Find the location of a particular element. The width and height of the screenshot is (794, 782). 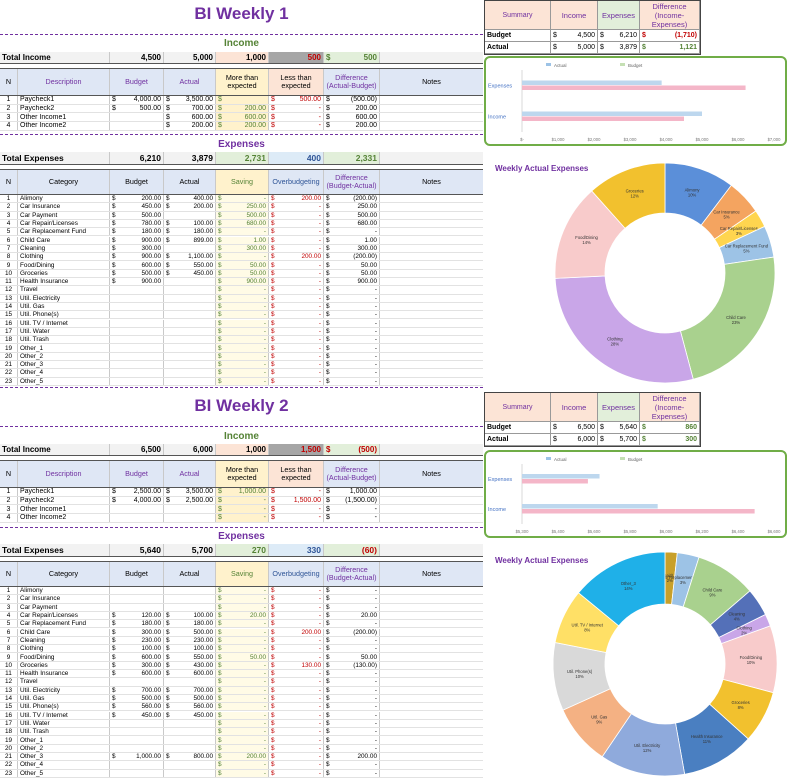

total-income-less: 1,500 is located at coordinates (296, 449).